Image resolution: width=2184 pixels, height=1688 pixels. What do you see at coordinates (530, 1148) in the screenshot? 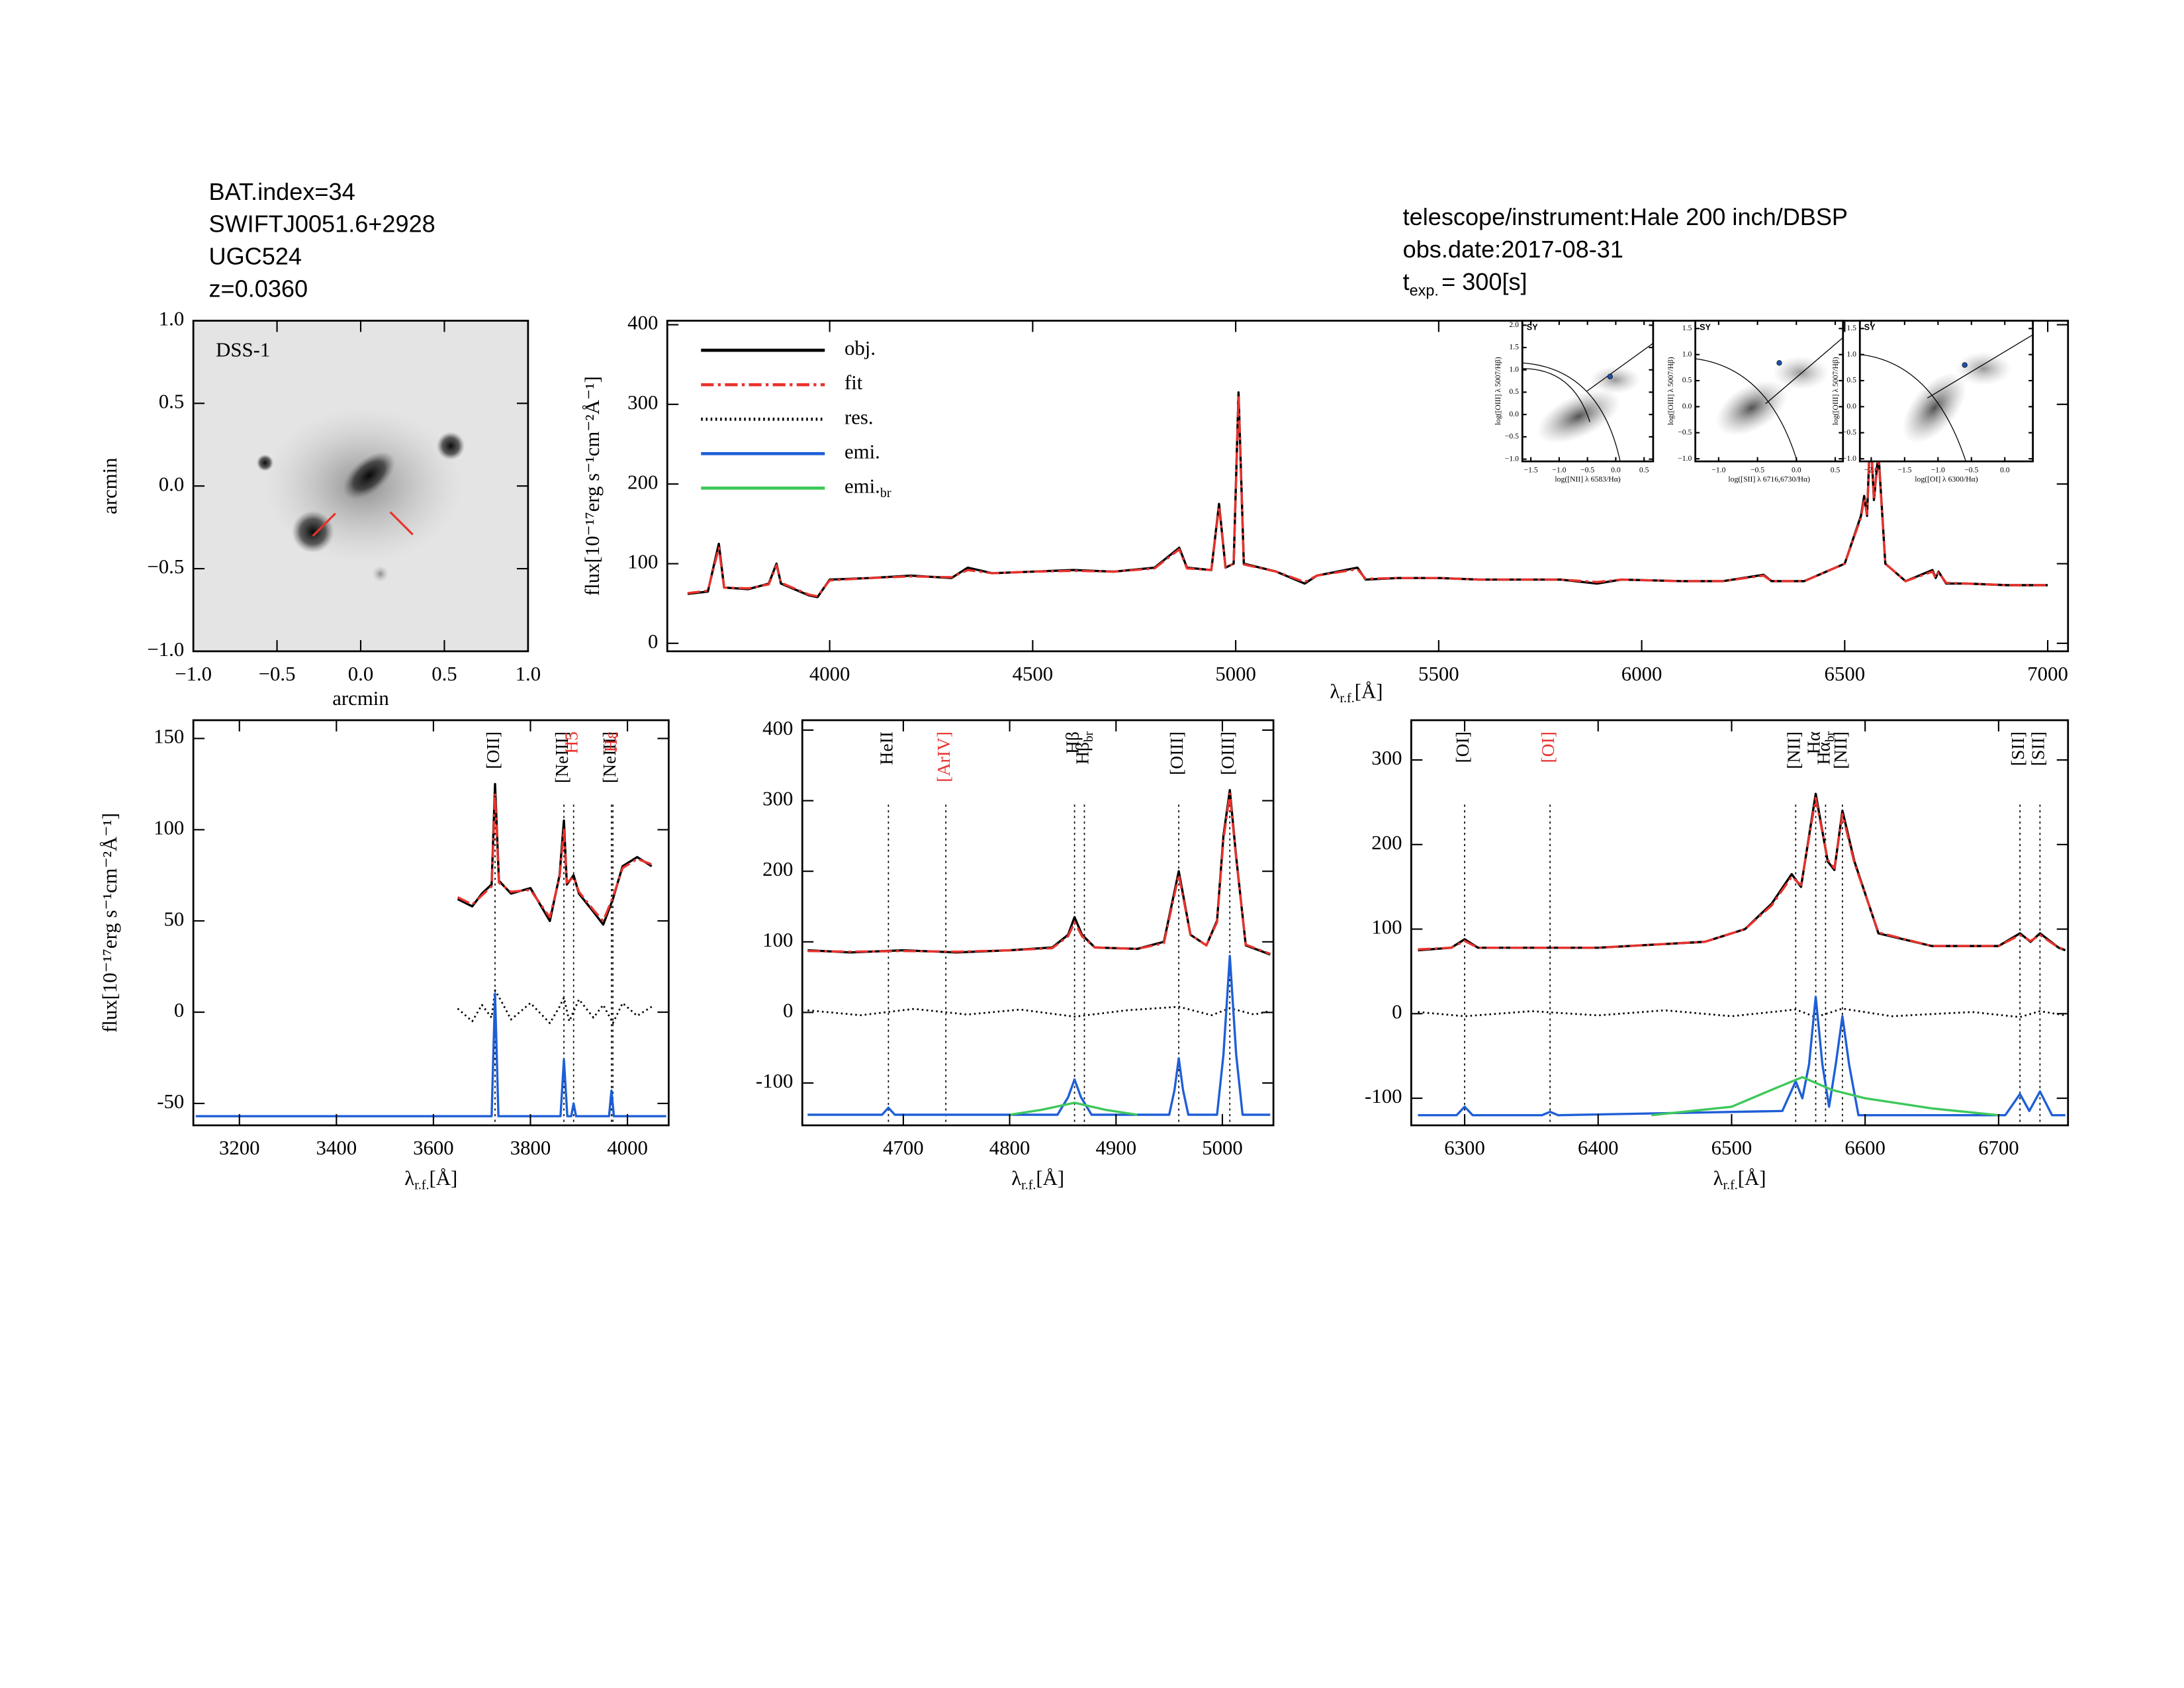
I see `x-tick-label: 3800` at bounding box center [530, 1148].